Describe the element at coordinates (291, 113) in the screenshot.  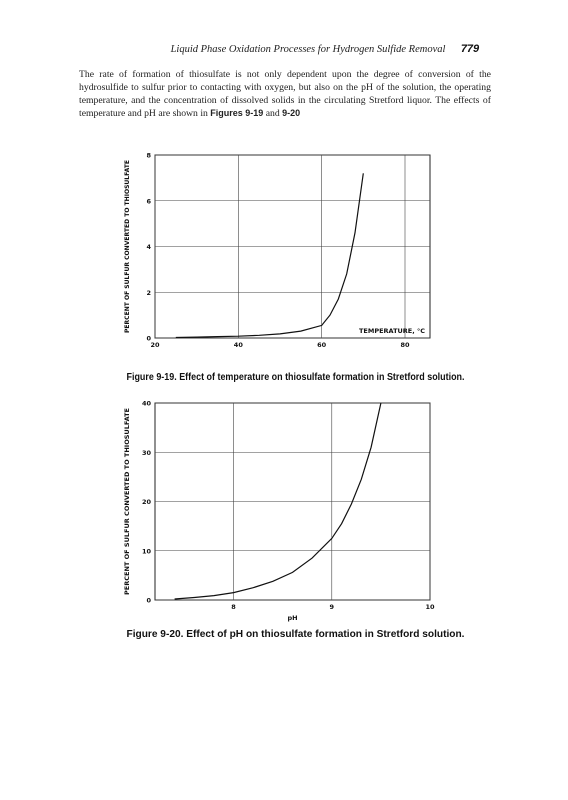
I see `figure-ref: 9-20` at that location.